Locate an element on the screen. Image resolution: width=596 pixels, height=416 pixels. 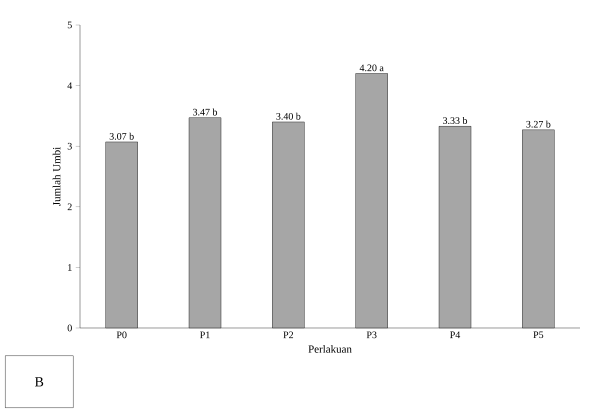
data-label: 4.20 a is located at coordinates (372, 68).